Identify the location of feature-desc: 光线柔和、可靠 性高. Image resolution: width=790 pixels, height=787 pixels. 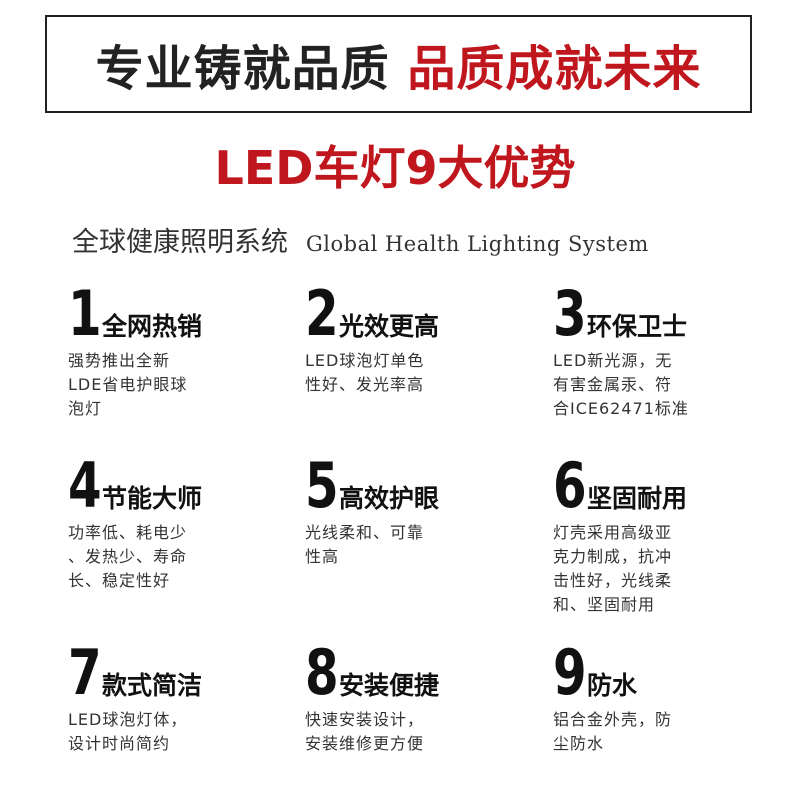
(405, 545).